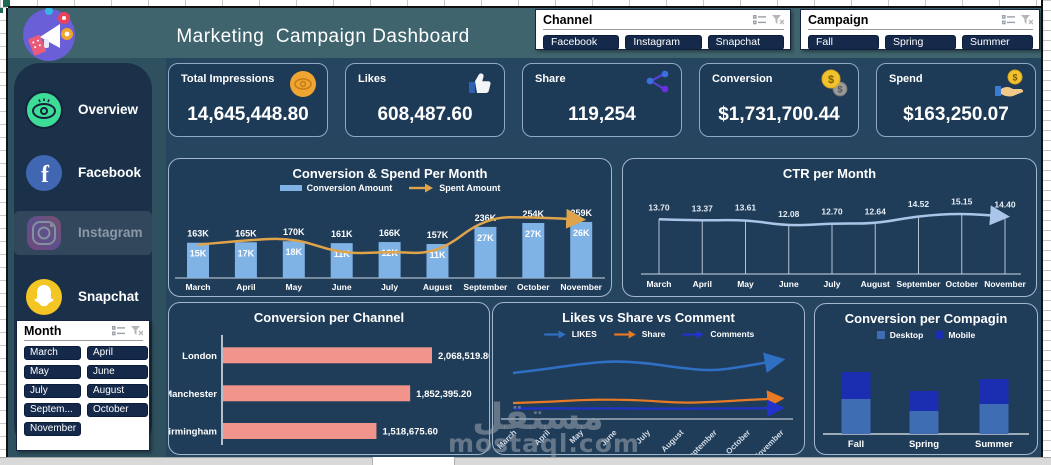  Describe the element at coordinates (294, 232) in the screenshot. I see `svg-text: 170K` at that location.